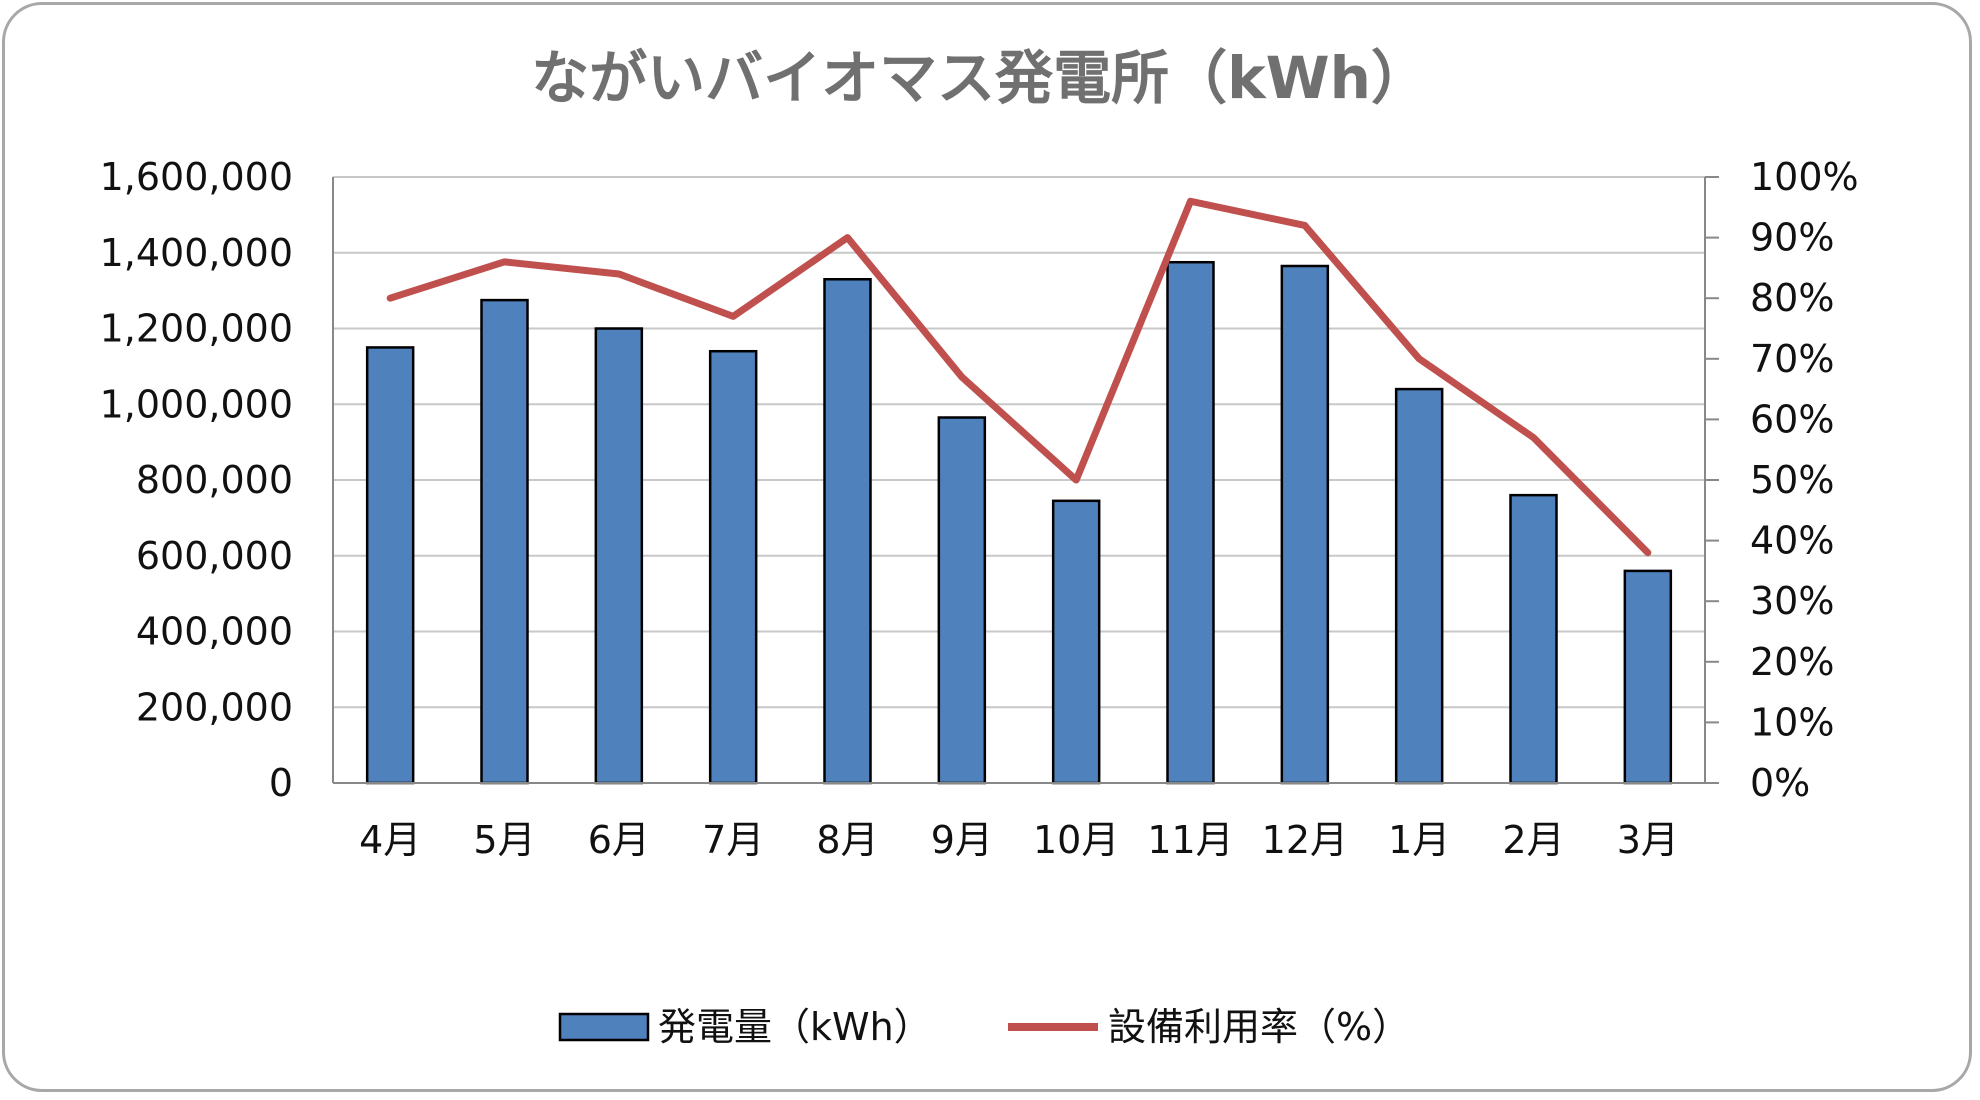 The width and height of the screenshot is (1980, 1100). What do you see at coordinates (196, 253) in the screenshot?
I see `left-tick-label: 1,400,000` at bounding box center [196, 253].